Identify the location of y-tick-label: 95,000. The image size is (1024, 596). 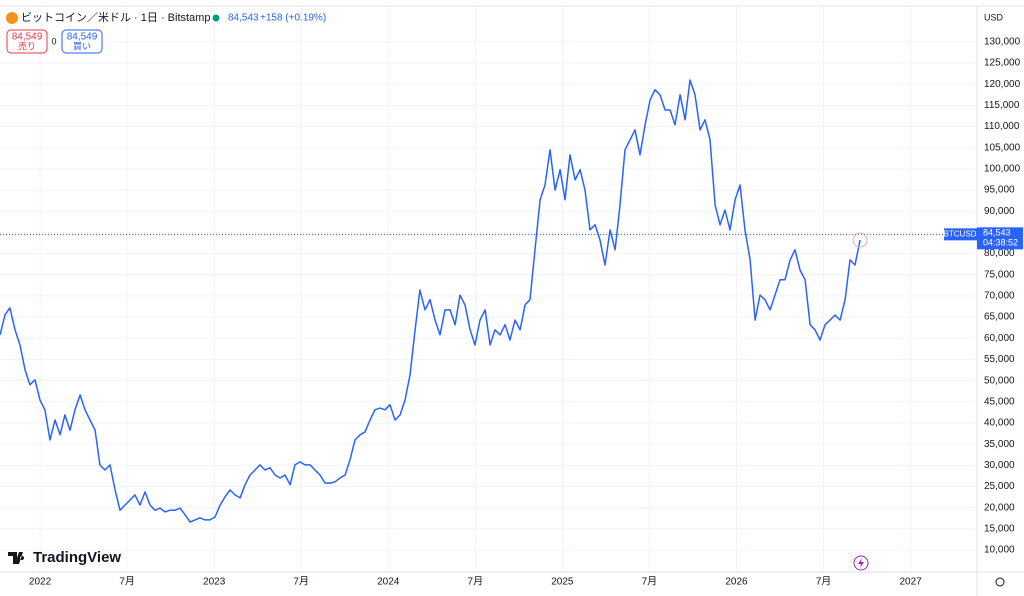
(999, 190).